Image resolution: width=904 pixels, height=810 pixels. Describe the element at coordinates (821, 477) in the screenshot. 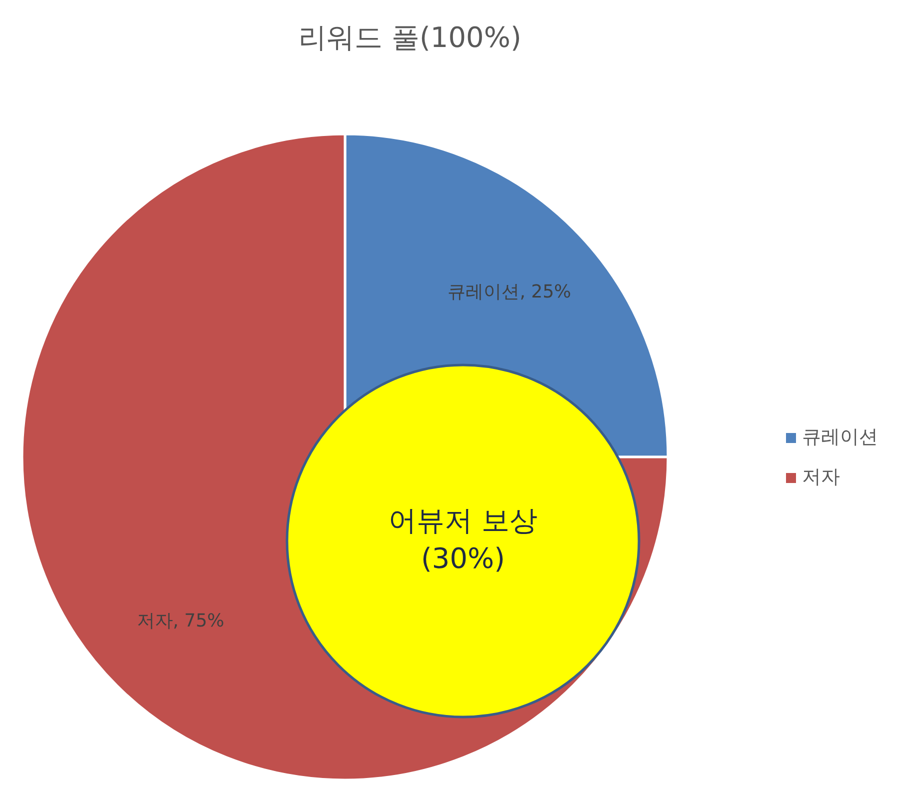

I see `legend-label: 저자` at that location.